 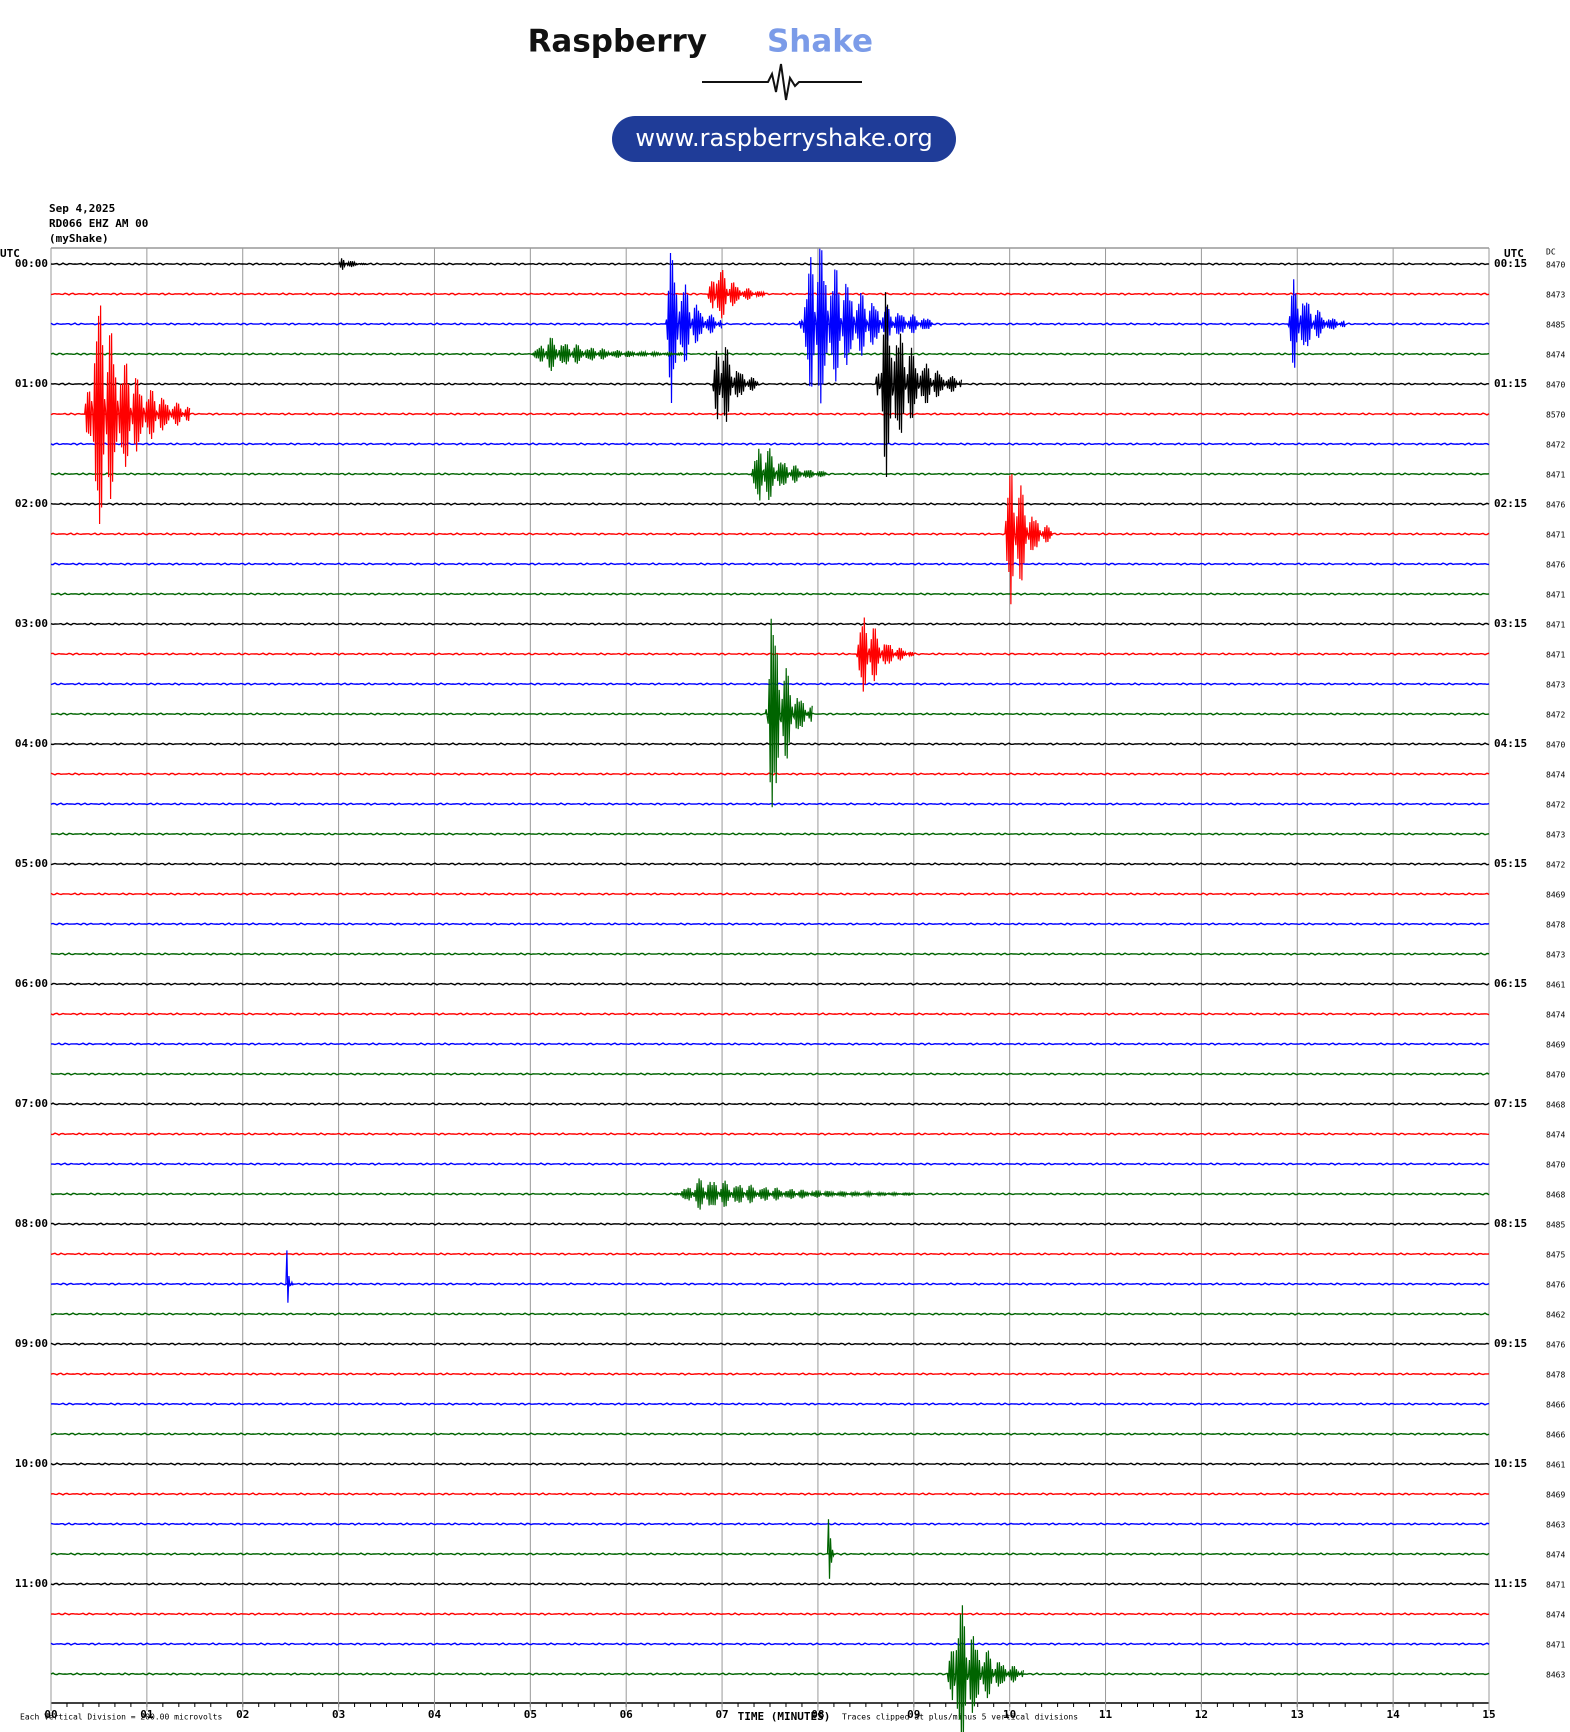 I want to click on url: www.raspberryshake.org, so click(x=783, y=138).